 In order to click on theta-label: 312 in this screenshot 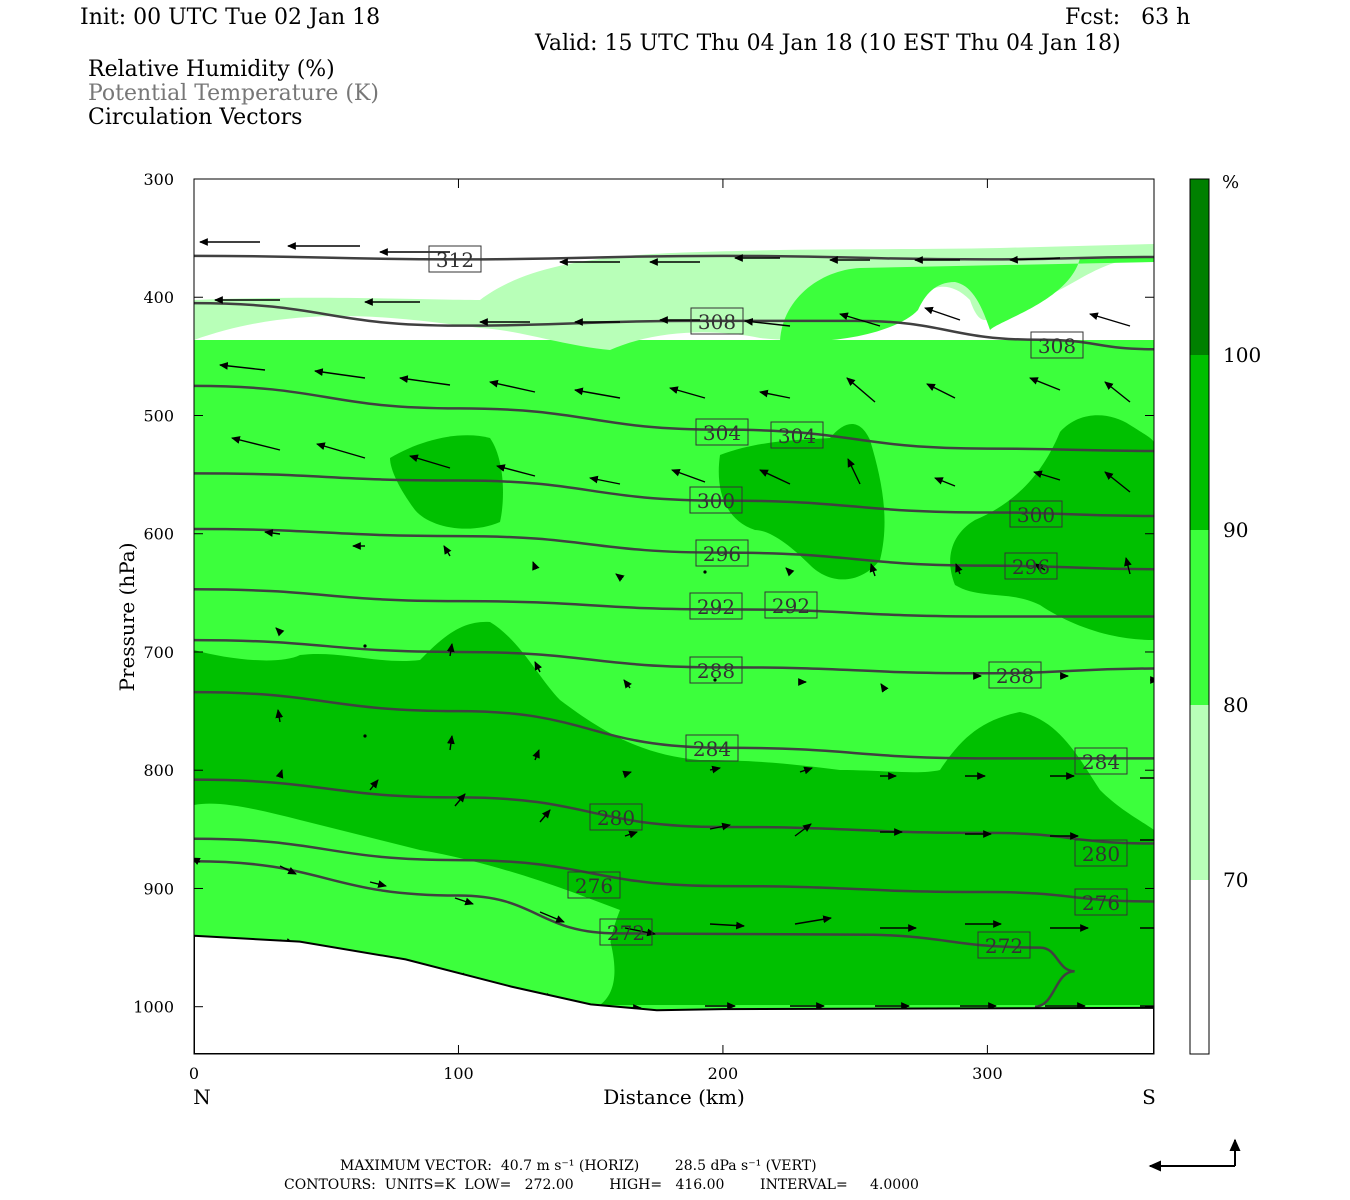, I will do `click(455, 260)`.